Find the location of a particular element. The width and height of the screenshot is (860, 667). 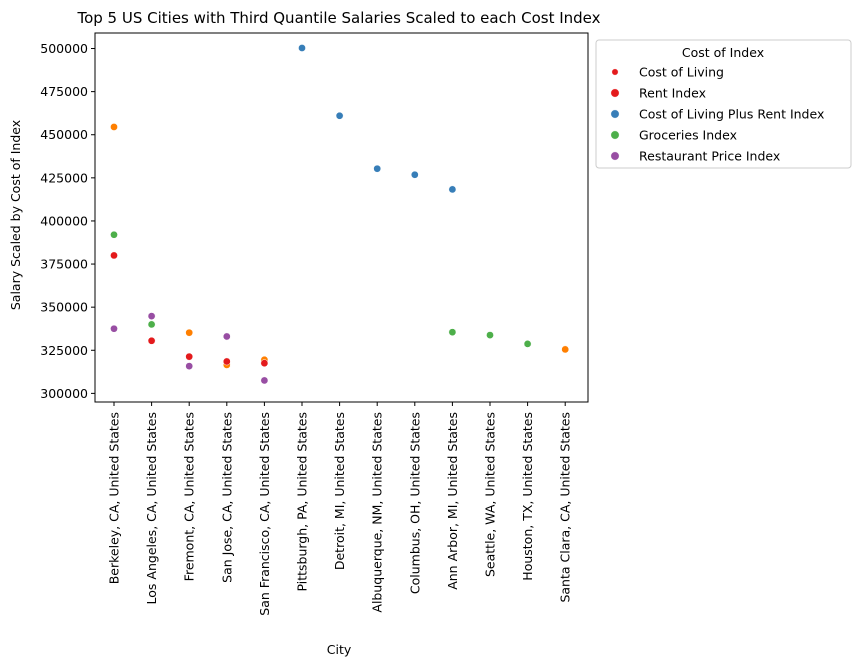

y-tick-label: 400000 is located at coordinates (64, 220).